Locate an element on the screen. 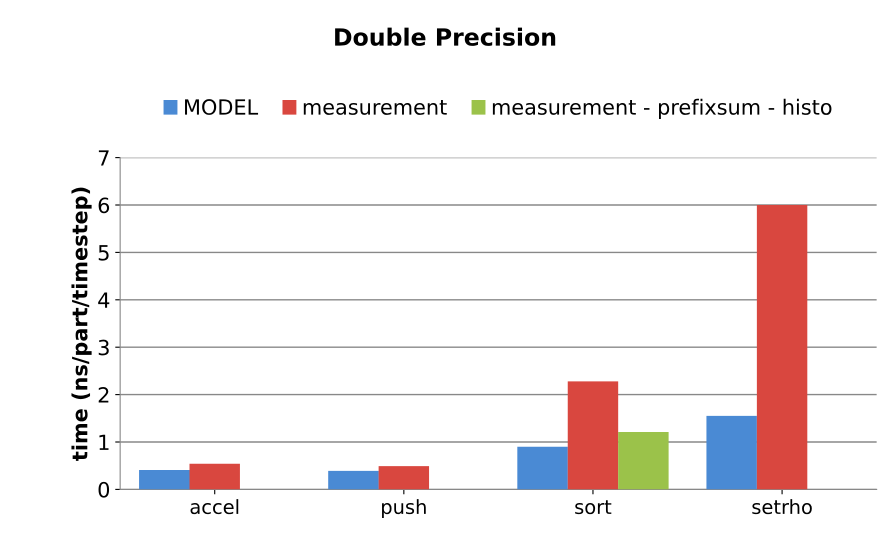  y-tick-label: 7 is located at coordinates (103, 158).